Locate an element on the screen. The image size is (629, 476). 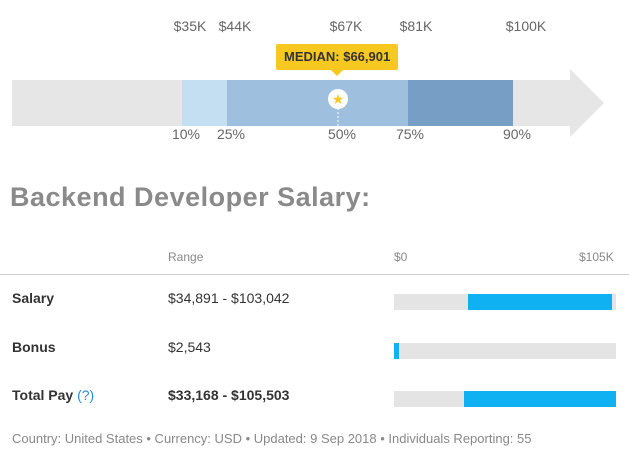
median-badge: MEDIAN: $66,901 is located at coordinates (337, 60).